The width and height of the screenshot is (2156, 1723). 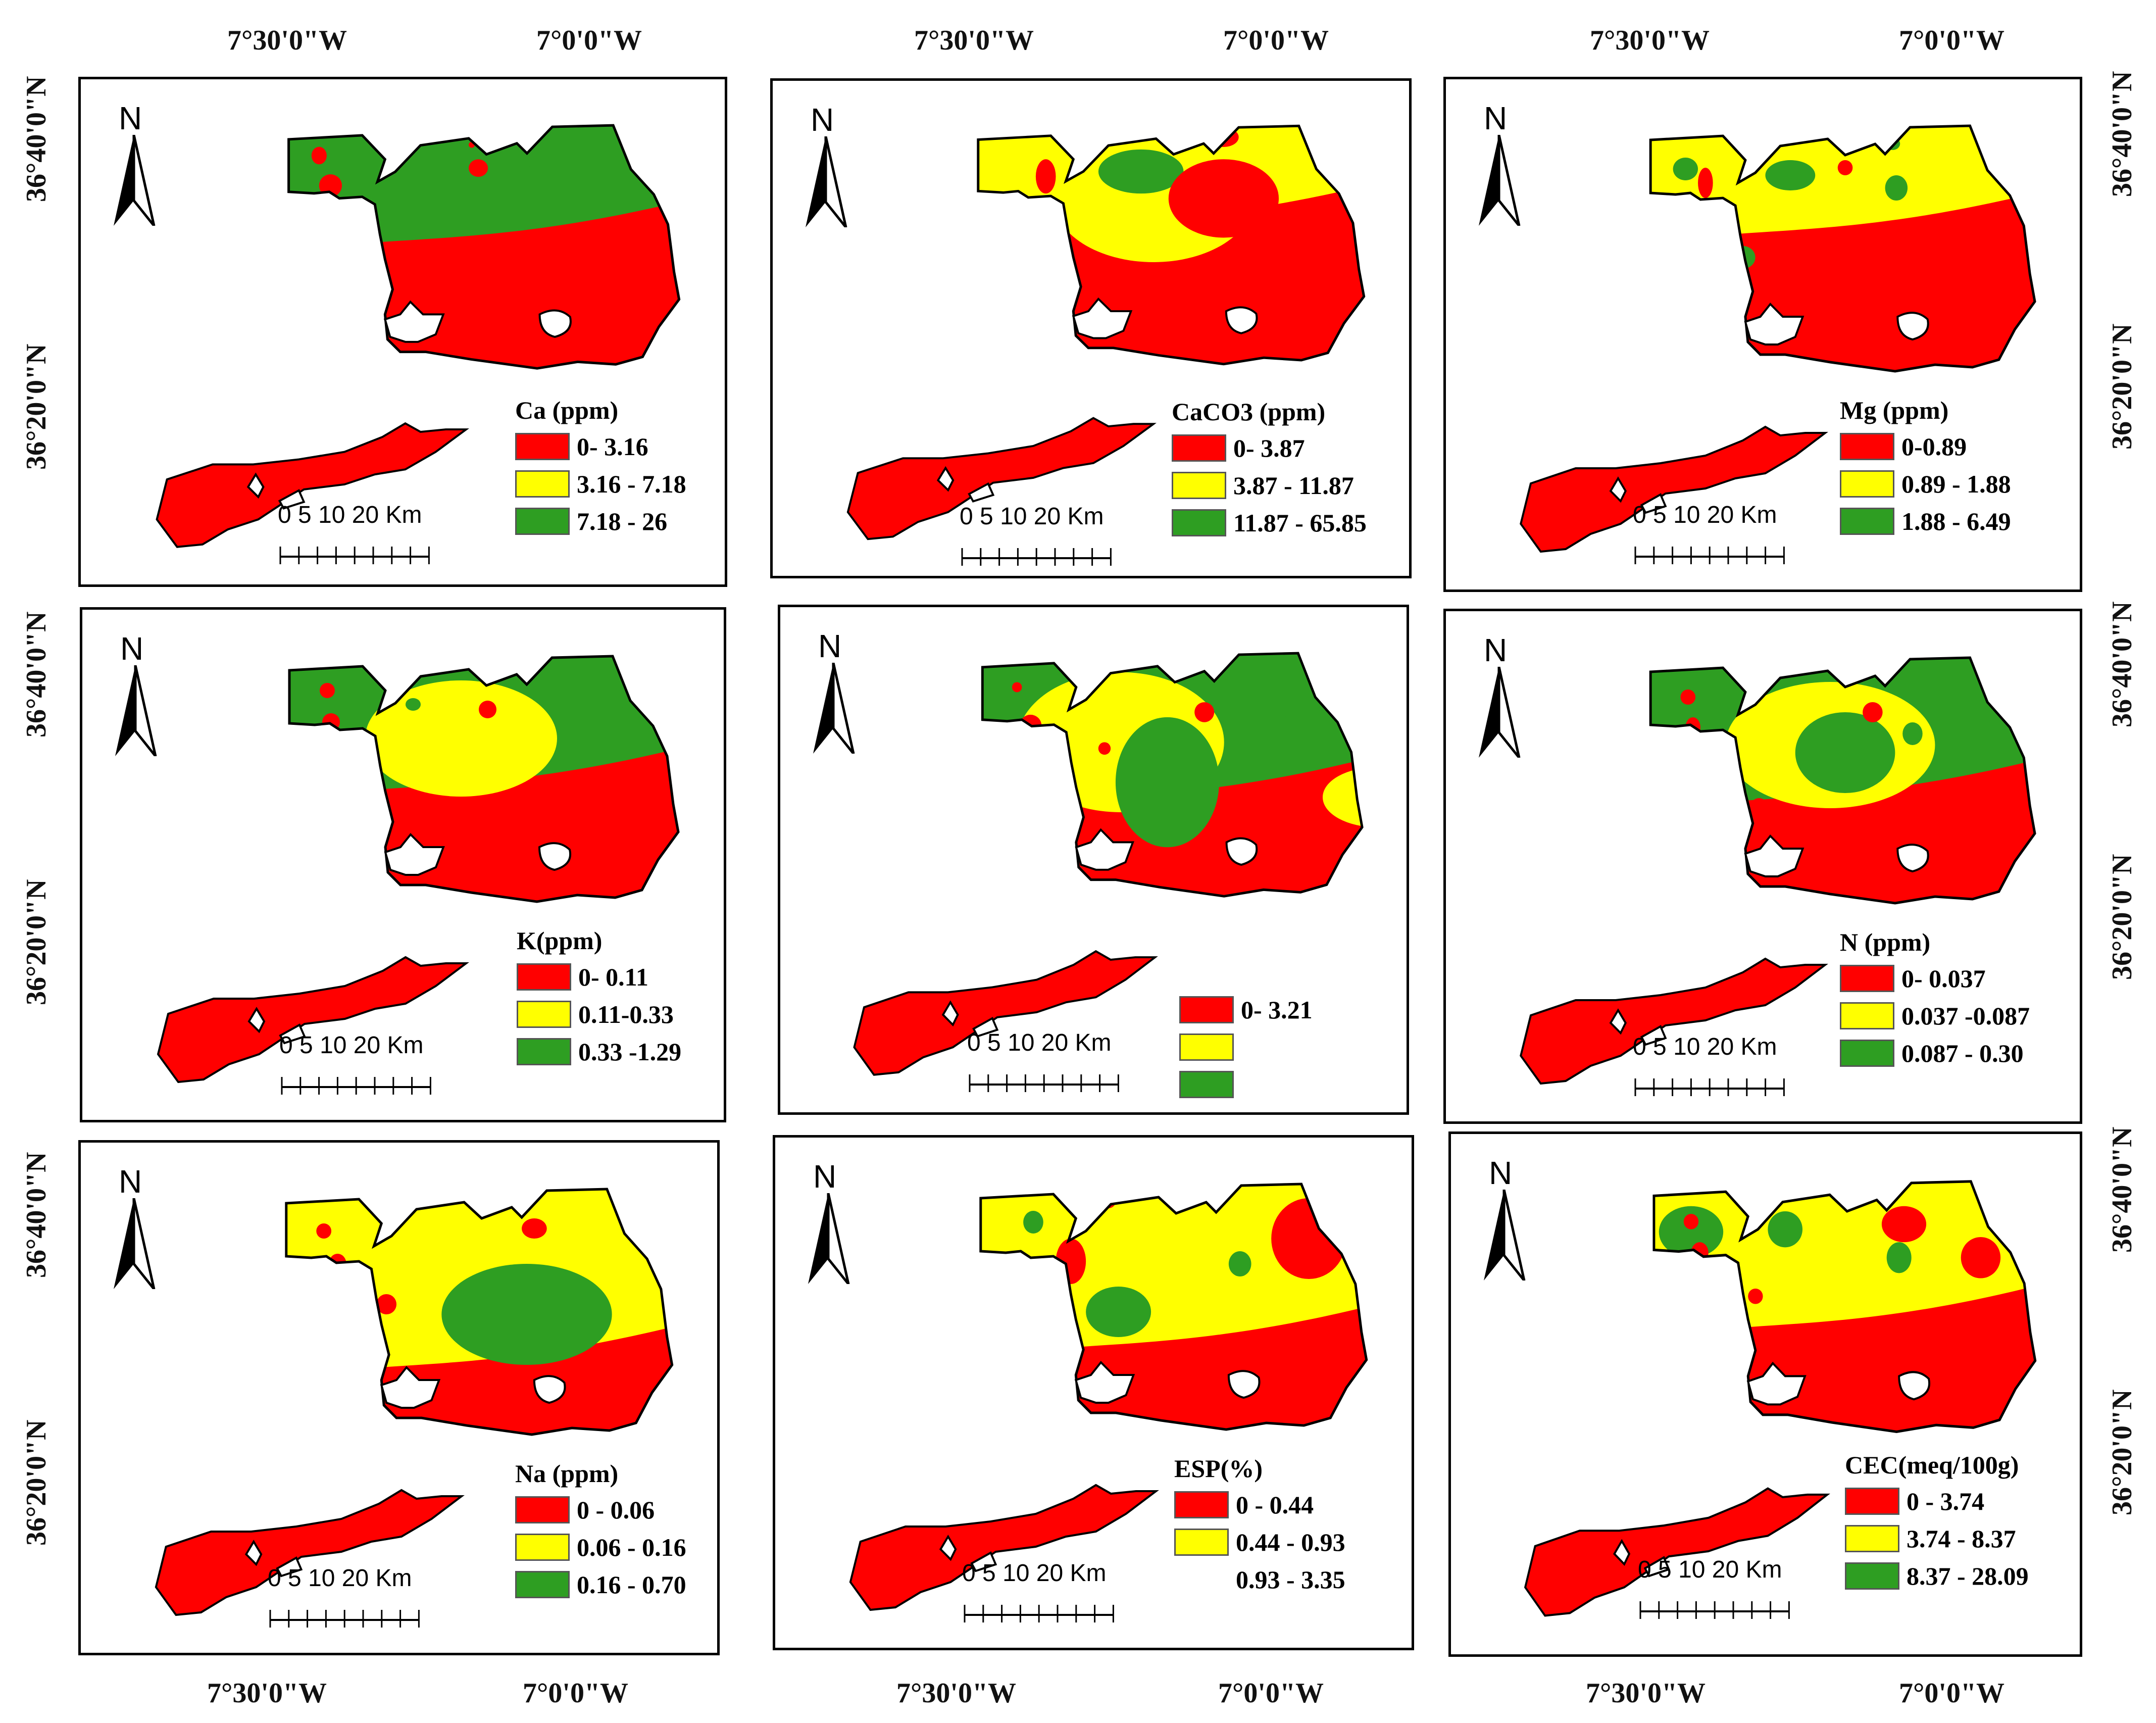 I want to click on legend-label: 3.87 - 11.87, so click(x=1293, y=486).